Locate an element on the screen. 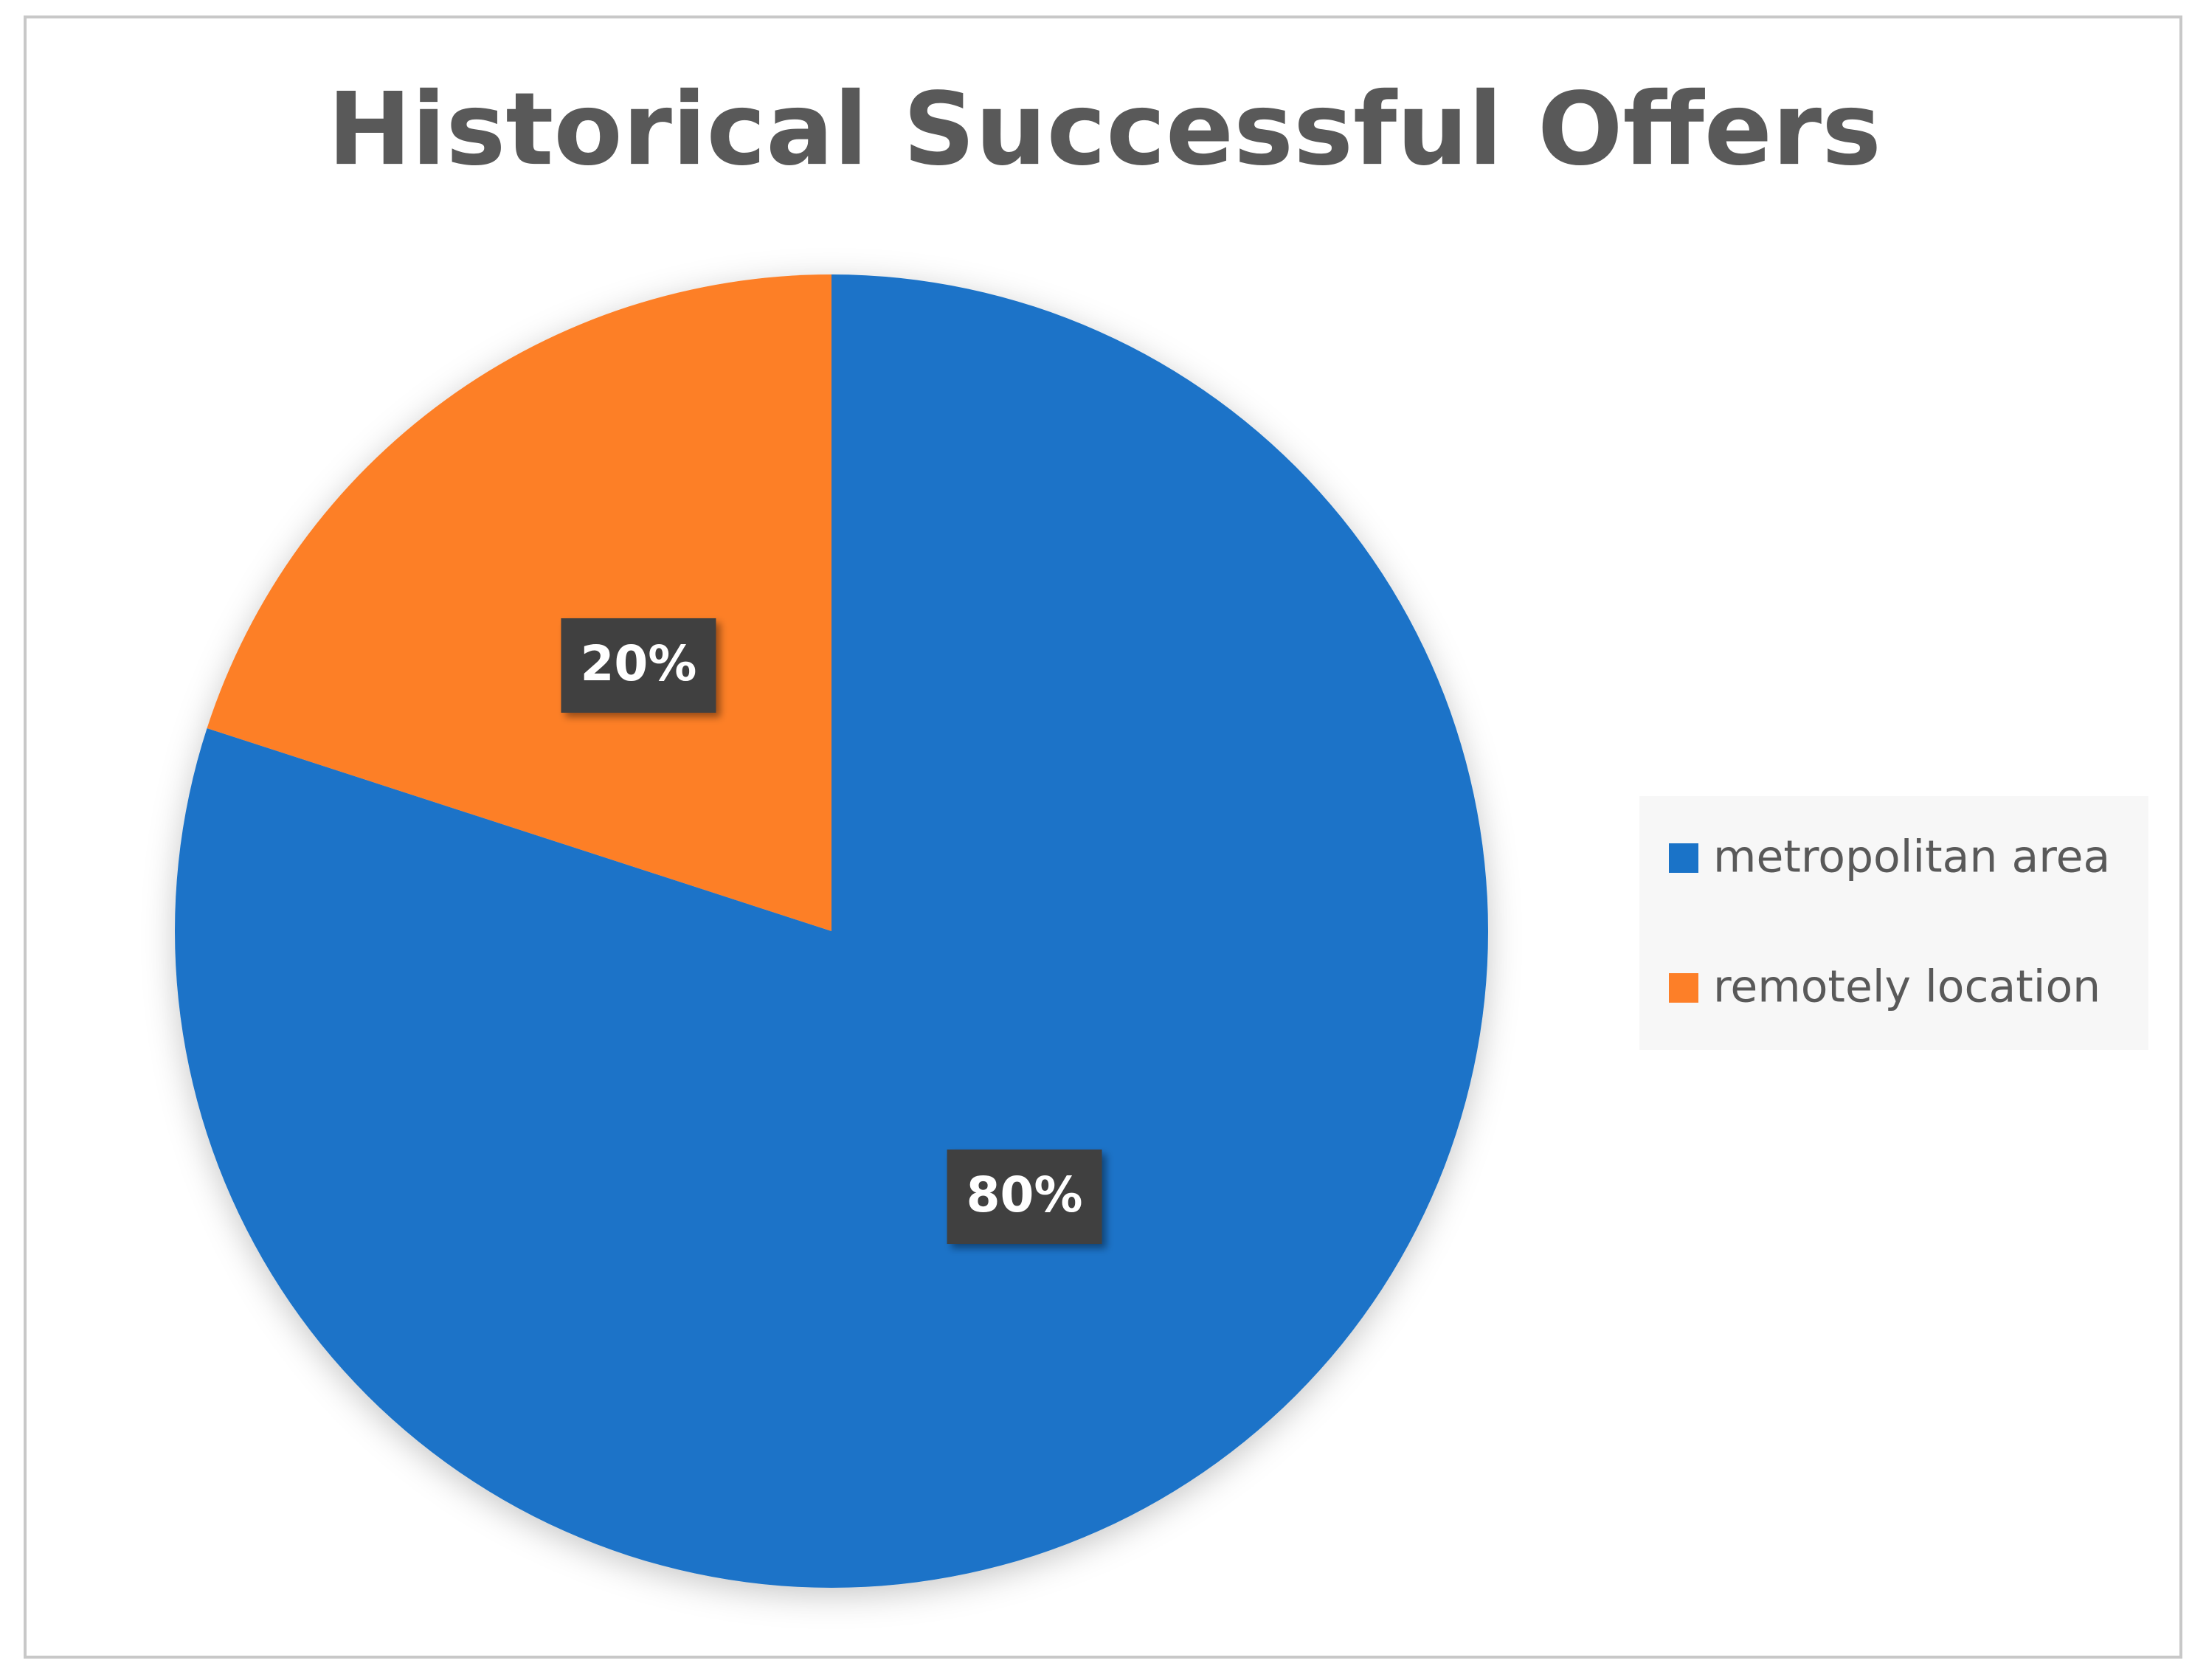 This screenshot has height=1680, width=2206. pie-slice is located at coordinates (519, 603).